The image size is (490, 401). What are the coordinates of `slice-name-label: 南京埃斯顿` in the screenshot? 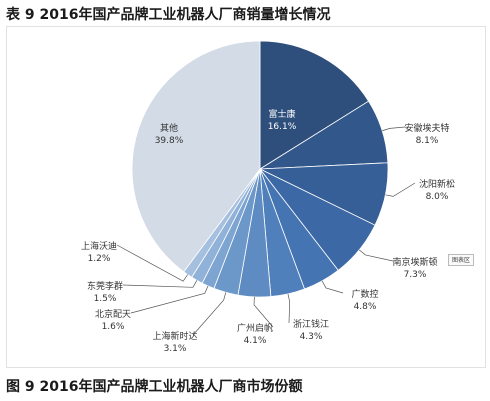 It's located at (414, 262).